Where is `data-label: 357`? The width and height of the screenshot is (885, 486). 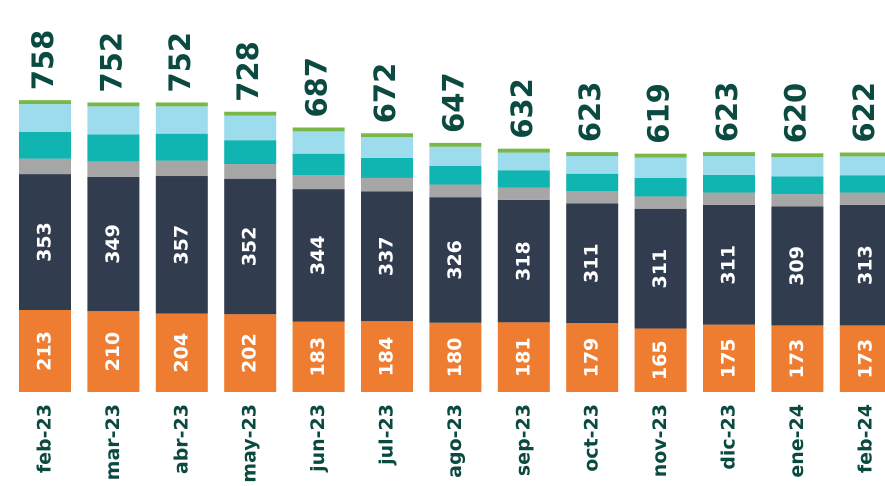
data-label: 357 is located at coordinates (181, 245).